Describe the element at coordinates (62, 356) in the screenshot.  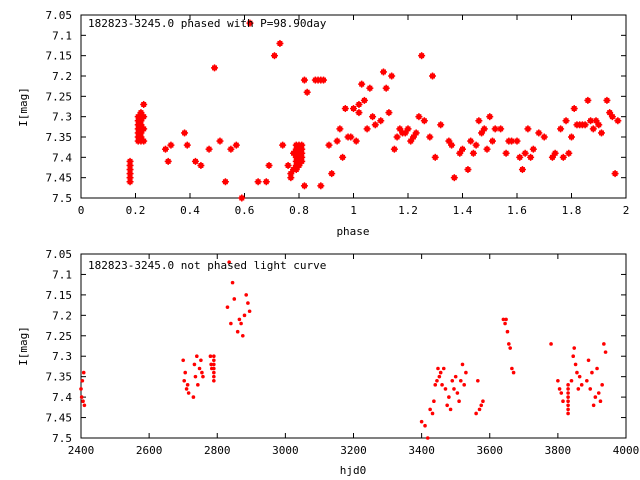
I see `unphased-y-tick-label: 7.3` at that location.